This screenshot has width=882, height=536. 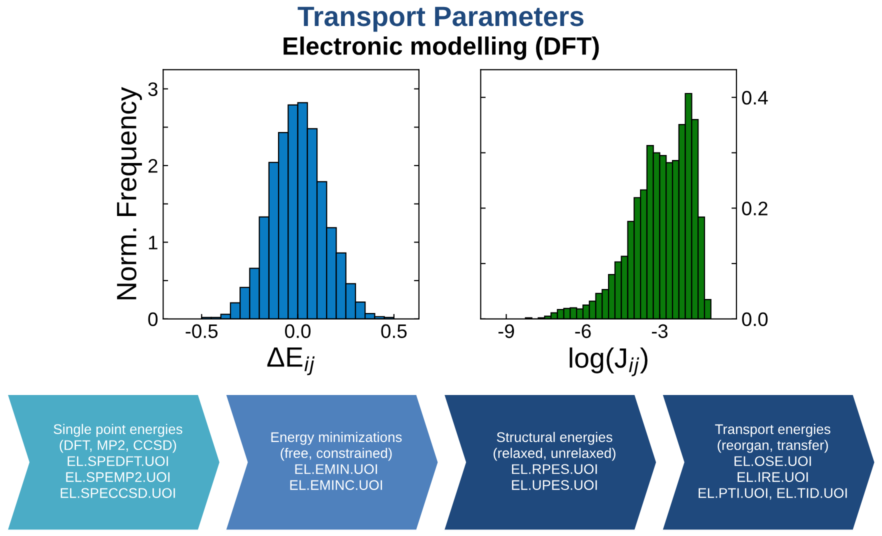 I want to click on x-axis-title: log(J$_{ij}$), so click(x=609, y=361).